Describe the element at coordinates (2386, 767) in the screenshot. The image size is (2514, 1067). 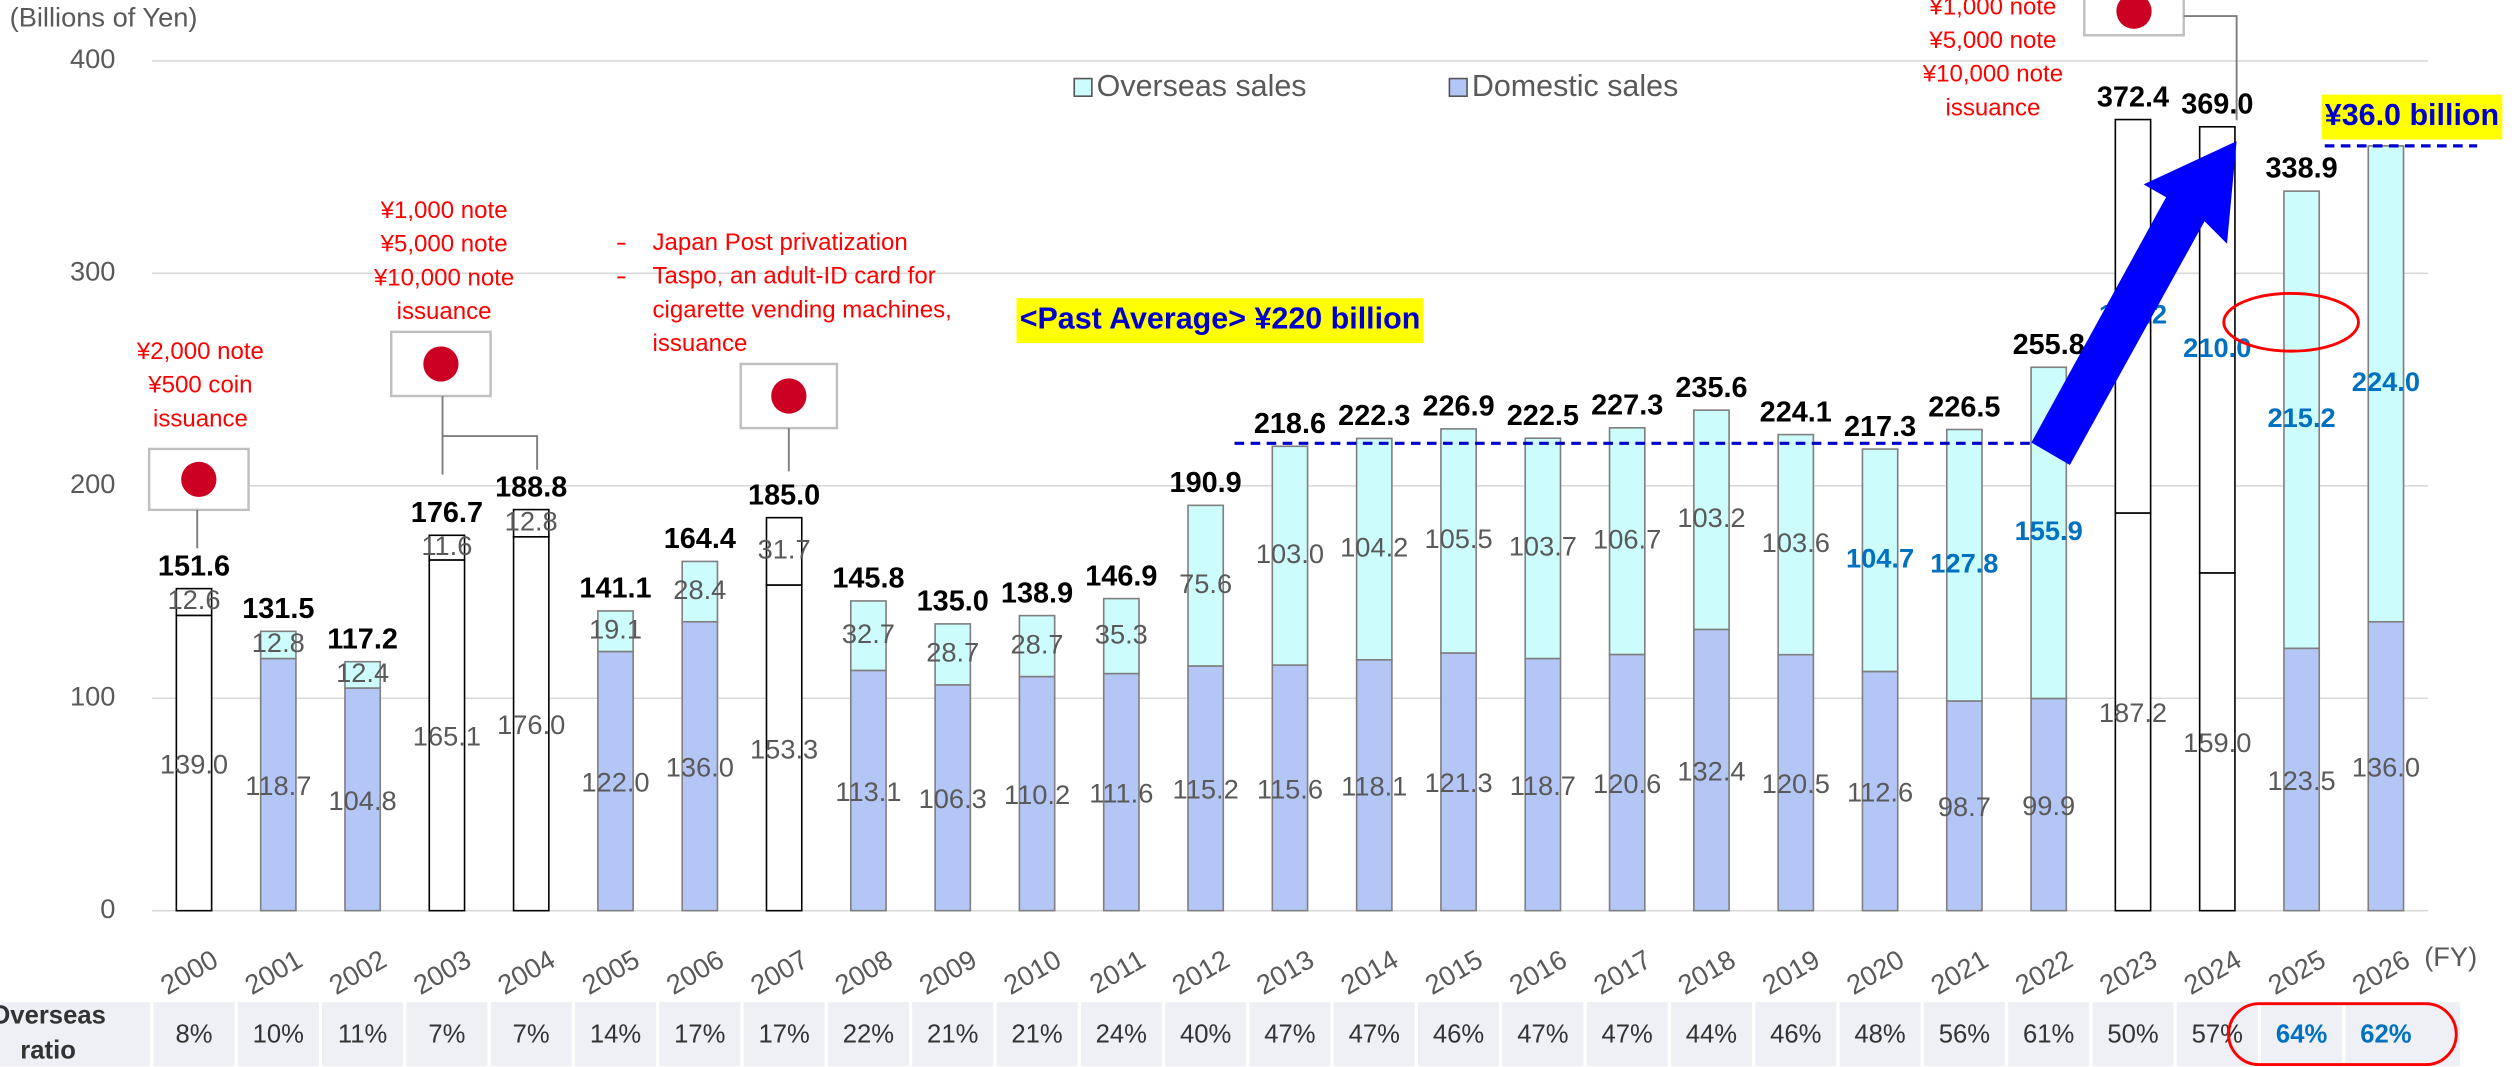
I see `segment-label: 136.0` at that location.